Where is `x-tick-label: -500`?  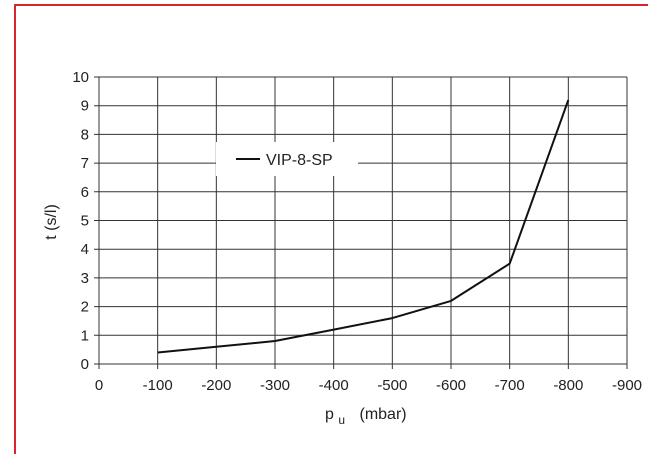
x-tick-label: -500 is located at coordinates (392, 385).